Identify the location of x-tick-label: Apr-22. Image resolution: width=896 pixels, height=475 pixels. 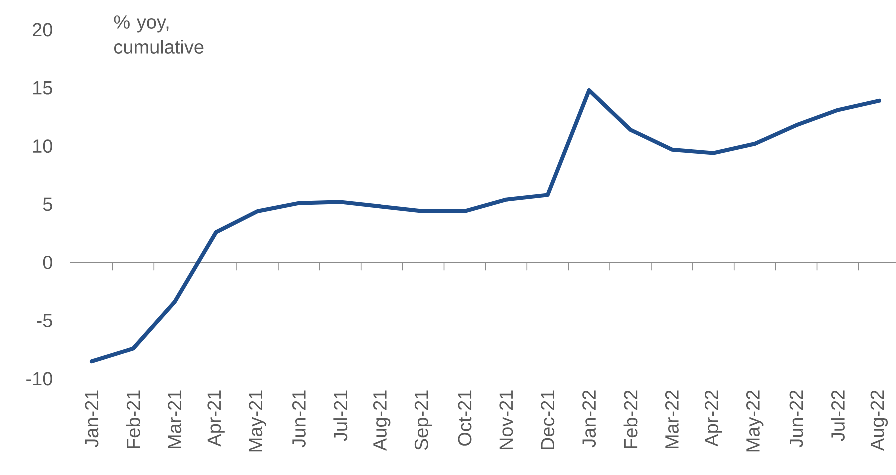
(713, 418).